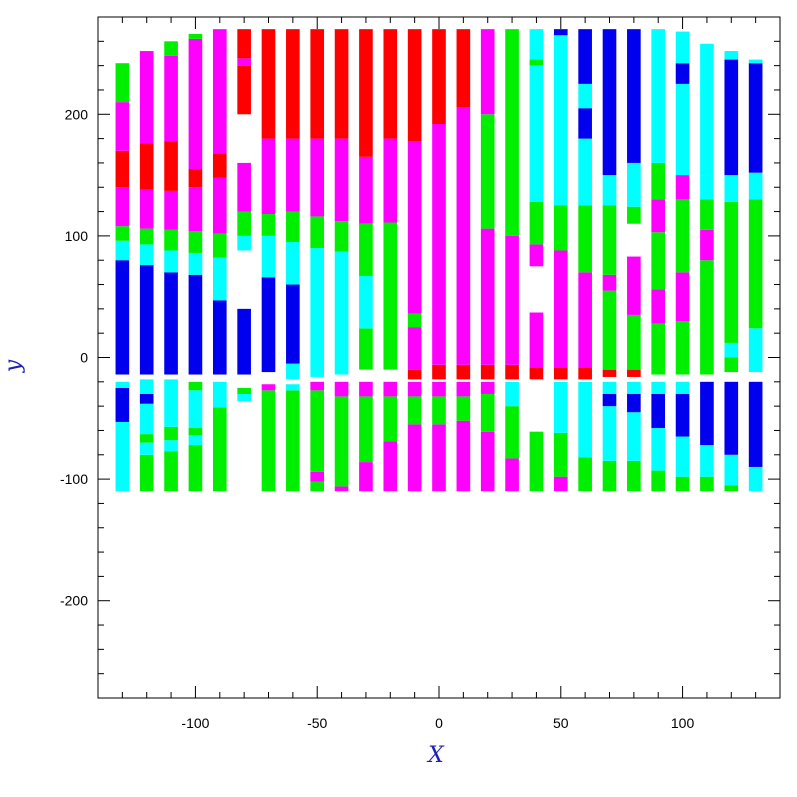 The height and width of the screenshot is (797, 797). I want to click on x-tick-label: 0, so click(439, 723).